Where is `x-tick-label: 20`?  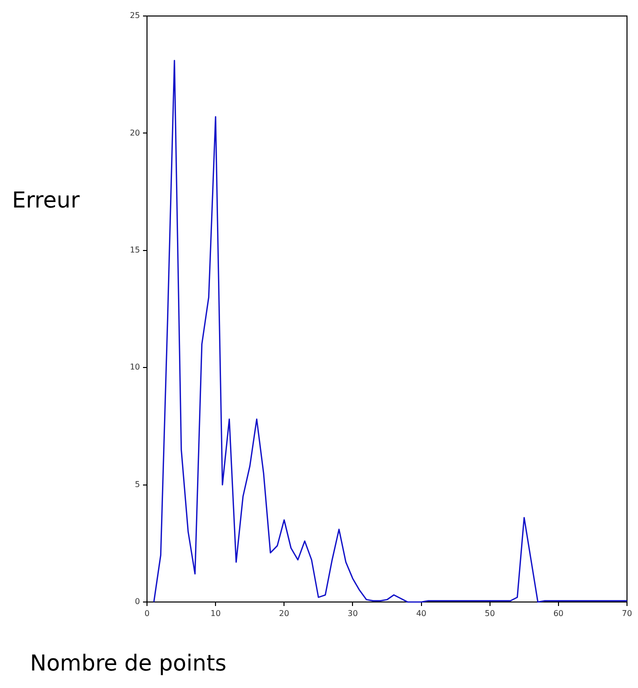
x-tick-label: 20 is located at coordinates (284, 613).